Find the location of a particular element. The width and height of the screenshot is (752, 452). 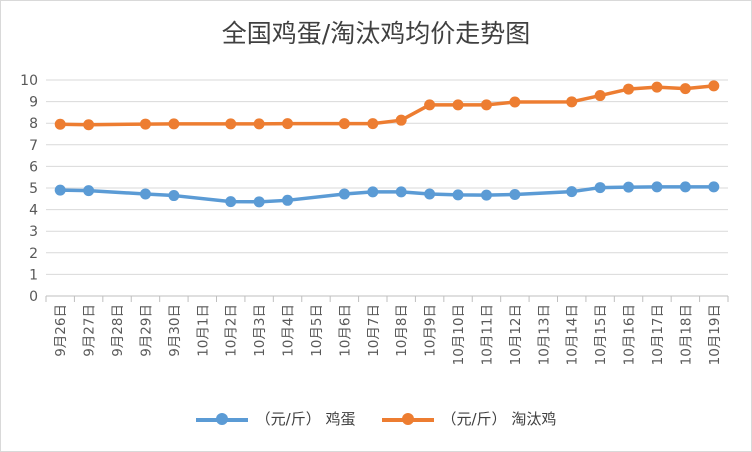

x-tick-label: 9月26日 is located at coordinates (61, 330).